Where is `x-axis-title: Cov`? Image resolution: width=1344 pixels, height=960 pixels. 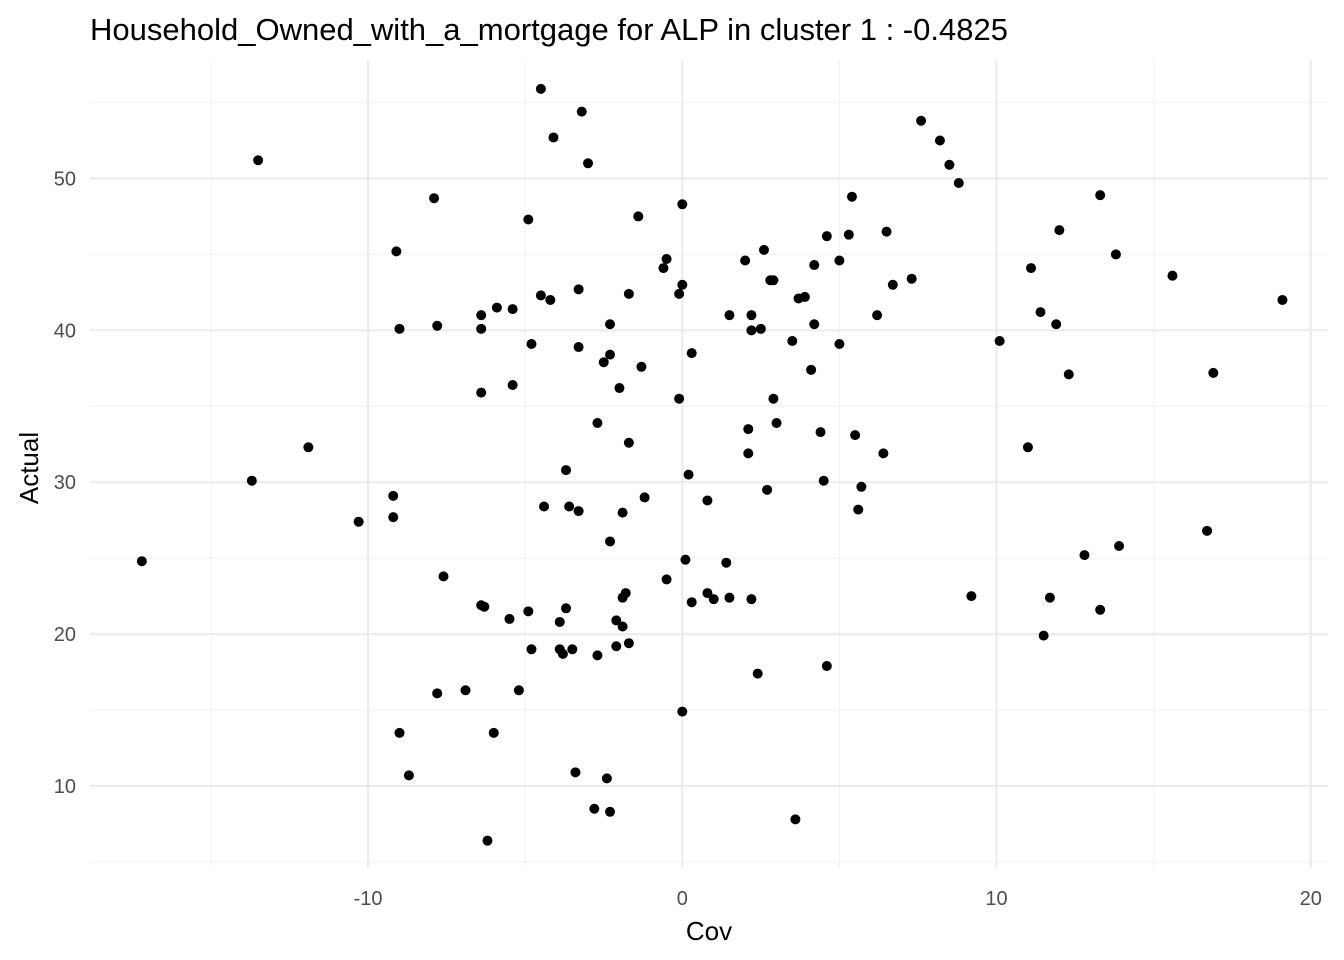 x-axis-title: Cov is located at coordinates (709, 931).